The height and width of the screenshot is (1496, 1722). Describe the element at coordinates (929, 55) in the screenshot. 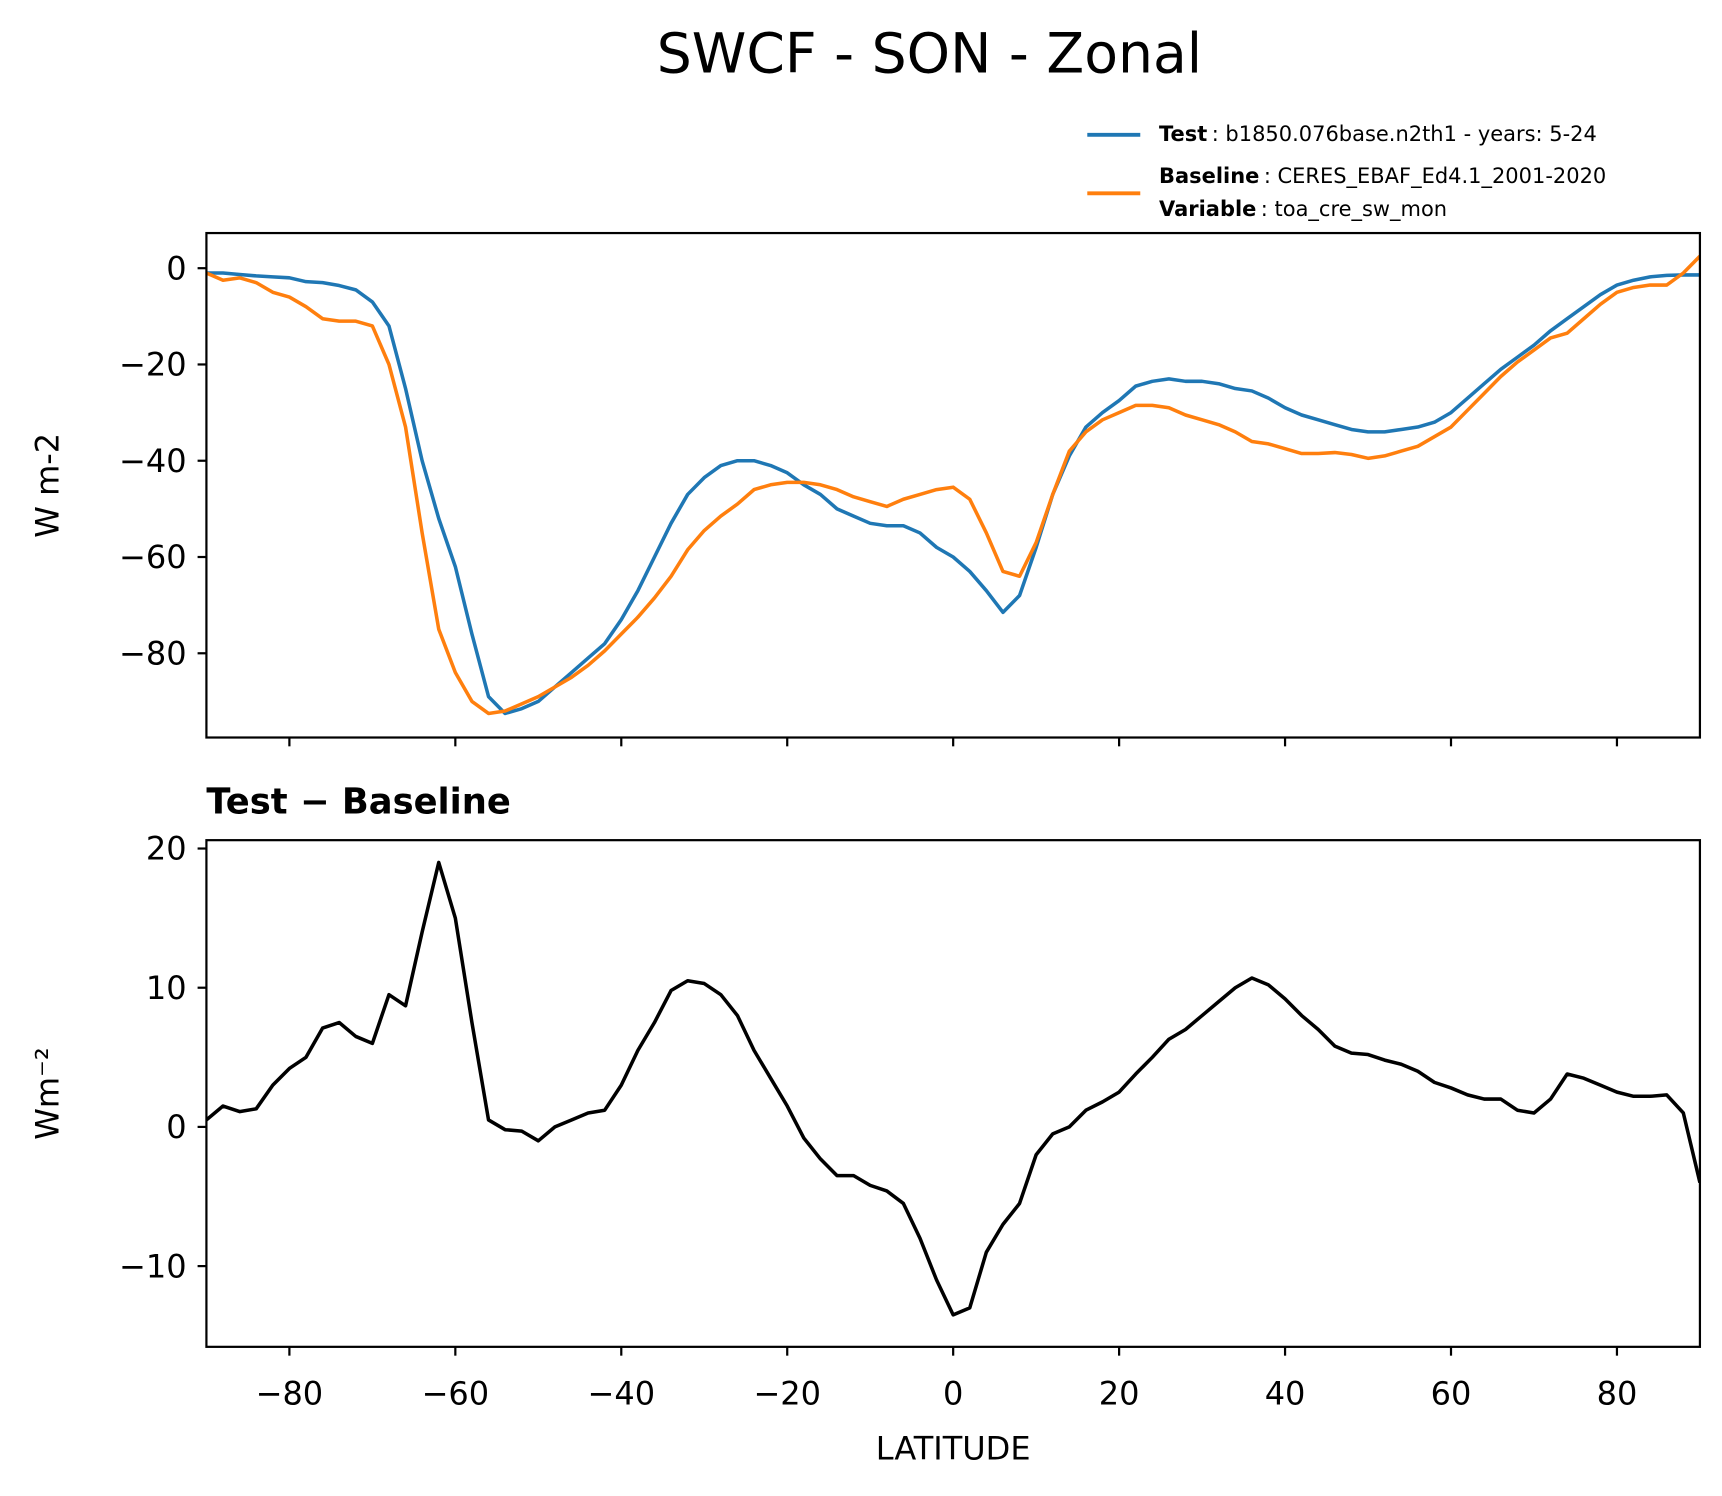

I see `chart-title: SWCF - SON - Zonal` at that location.